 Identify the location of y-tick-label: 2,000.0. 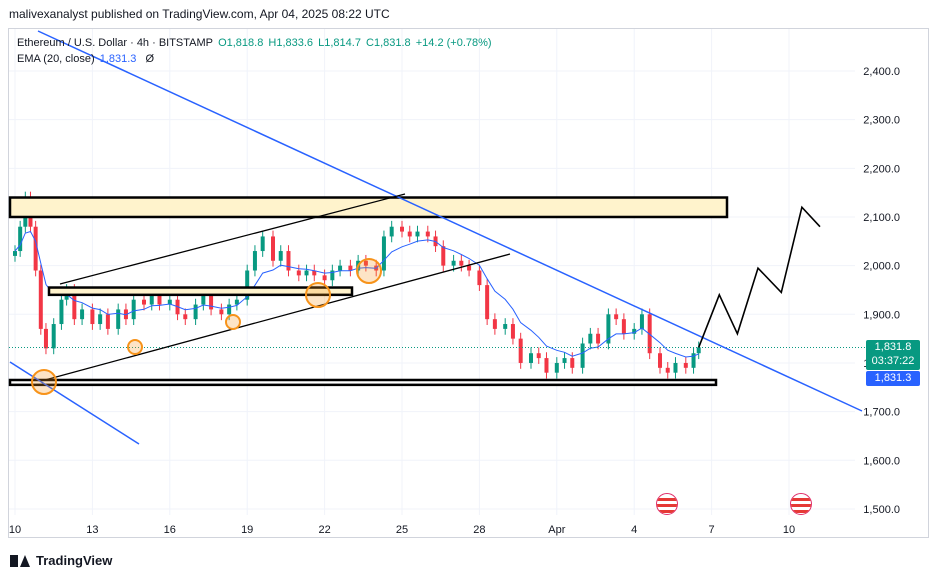
(881, 267).